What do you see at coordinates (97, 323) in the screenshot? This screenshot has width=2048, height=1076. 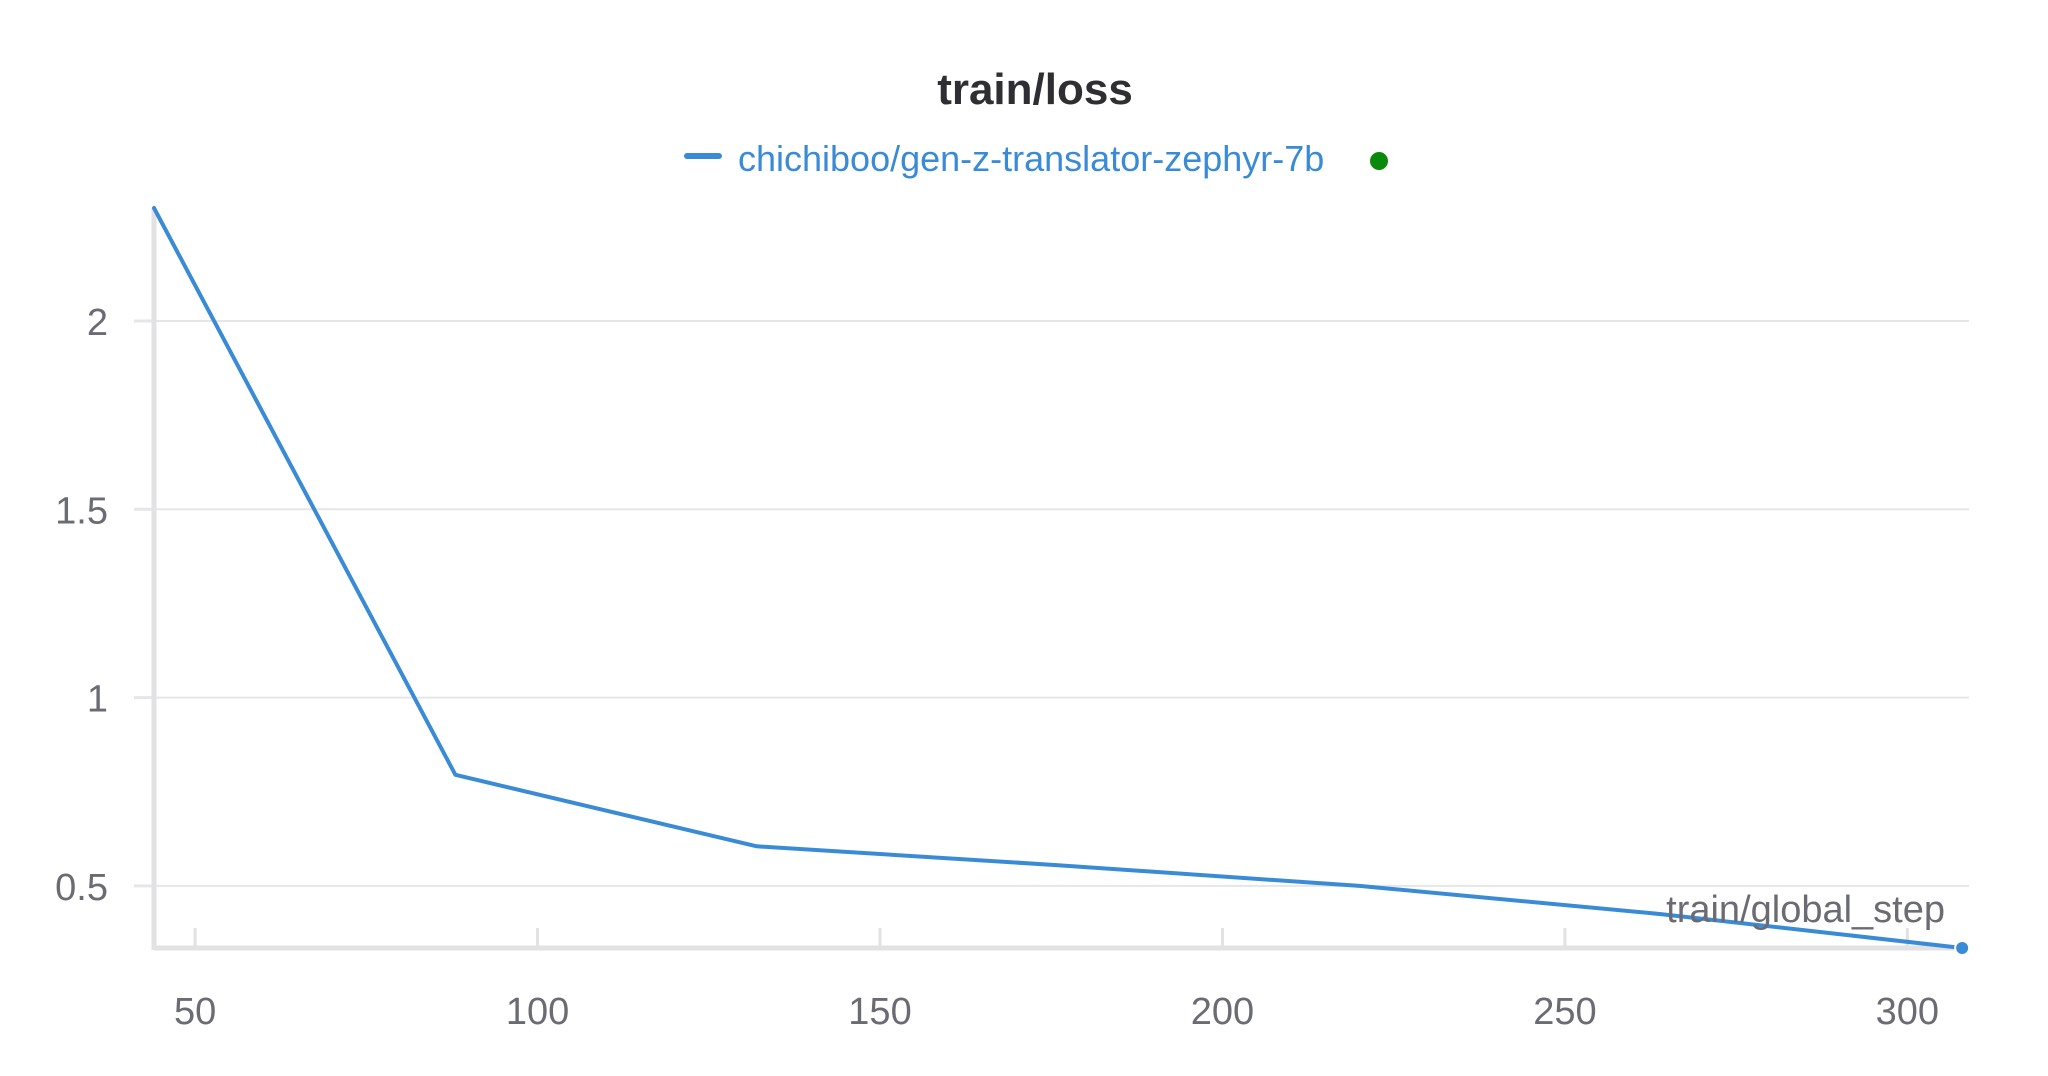 I see `y-tick-label: 2` at bounding box center [97, 323].